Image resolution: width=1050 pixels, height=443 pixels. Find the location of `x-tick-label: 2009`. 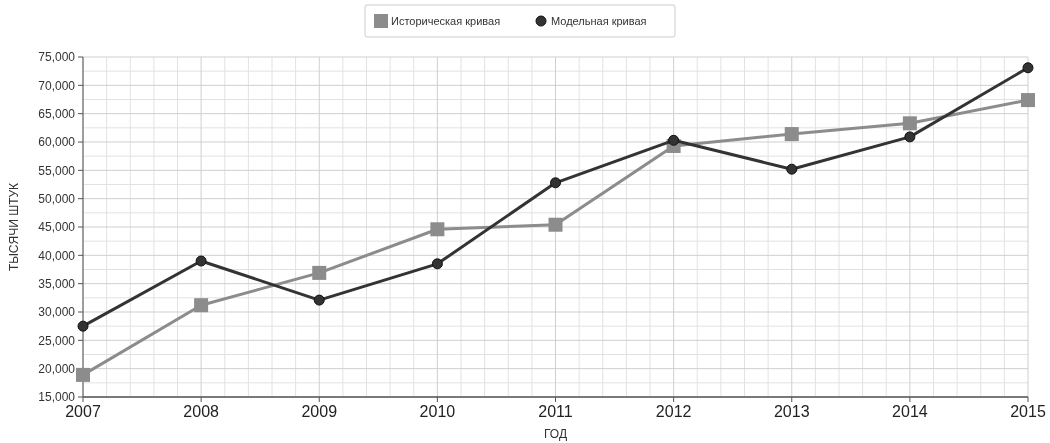

x-tick-label: 2009 is located at coordinates (319, 411).